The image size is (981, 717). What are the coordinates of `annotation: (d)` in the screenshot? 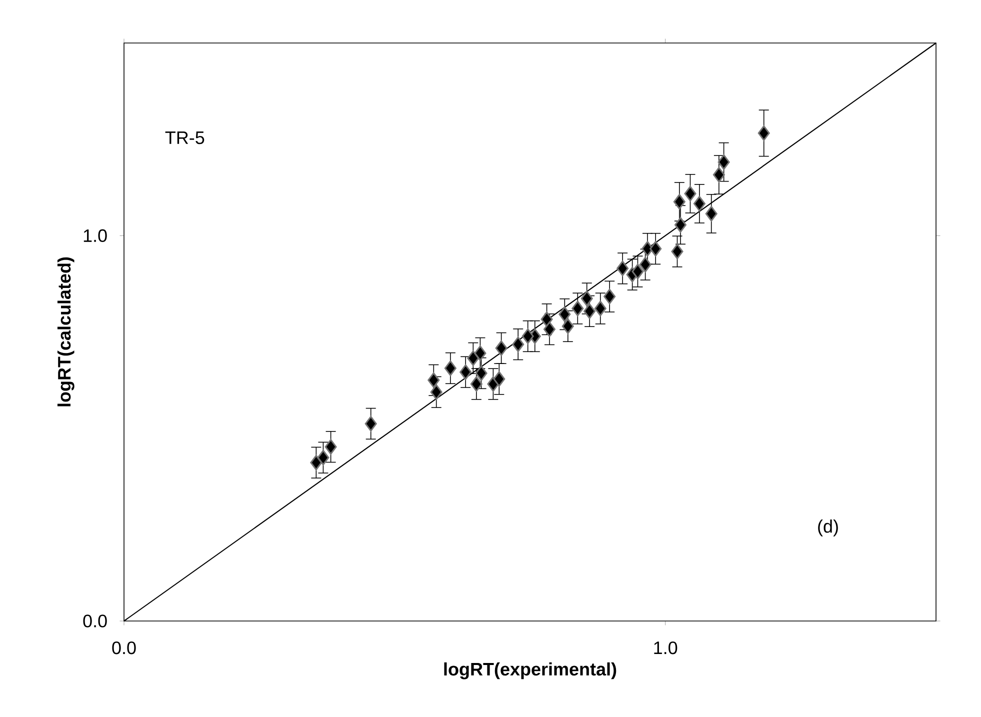 It's located at (828, 528).